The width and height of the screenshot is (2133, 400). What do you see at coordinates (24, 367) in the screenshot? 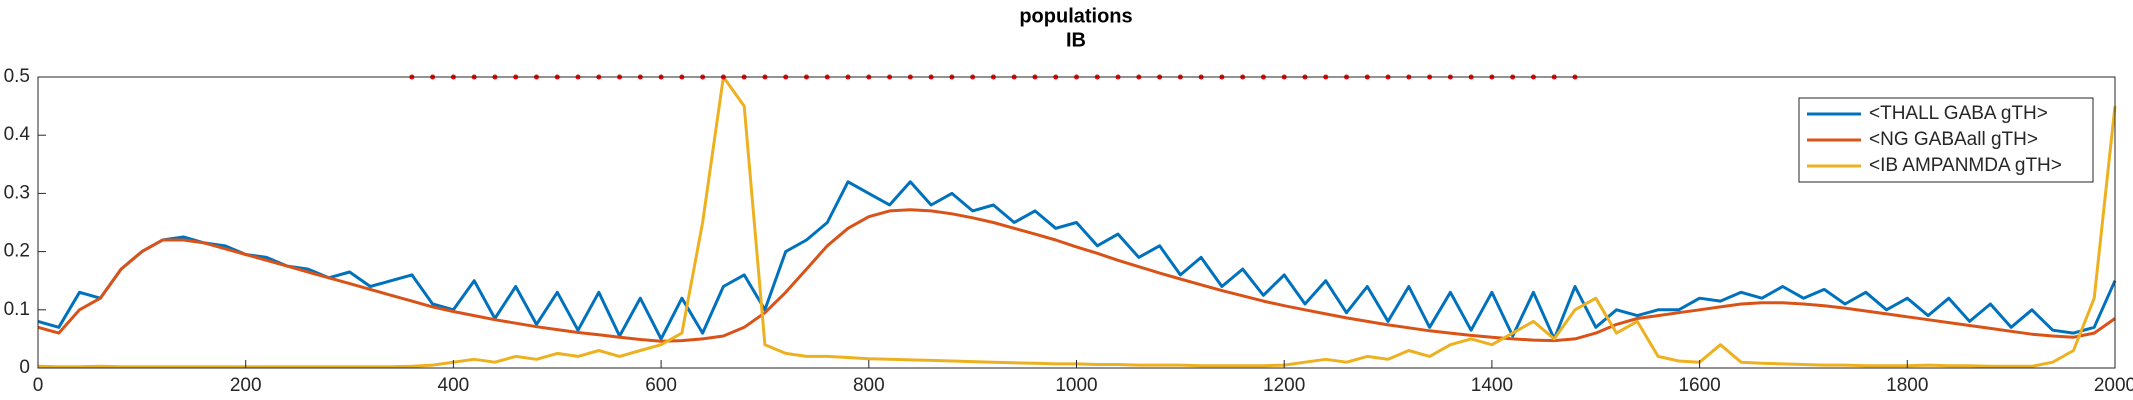
I see `y-tick-label: 0` at bounding box center [24, 367].